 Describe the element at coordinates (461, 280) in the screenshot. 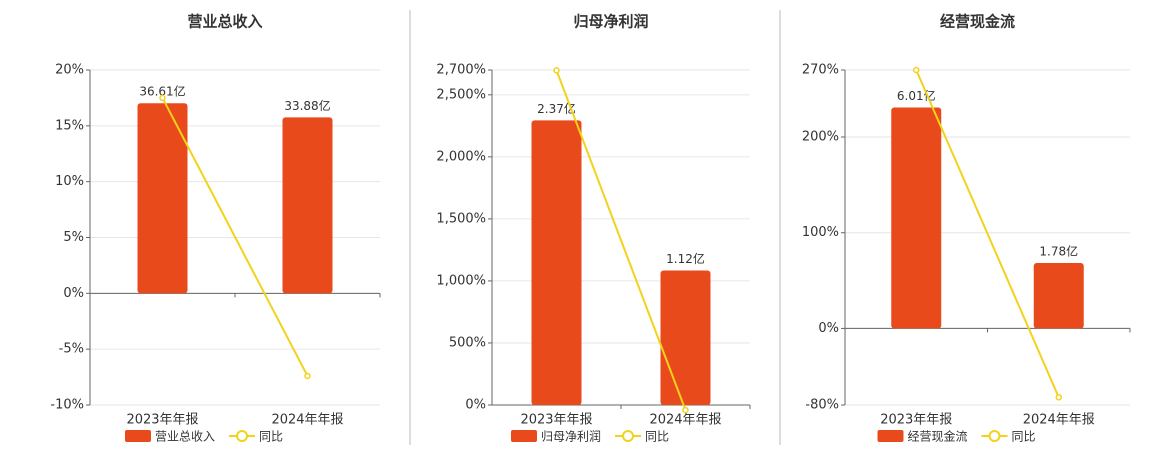

I see `y-tick-label: 1,000%` at that location.